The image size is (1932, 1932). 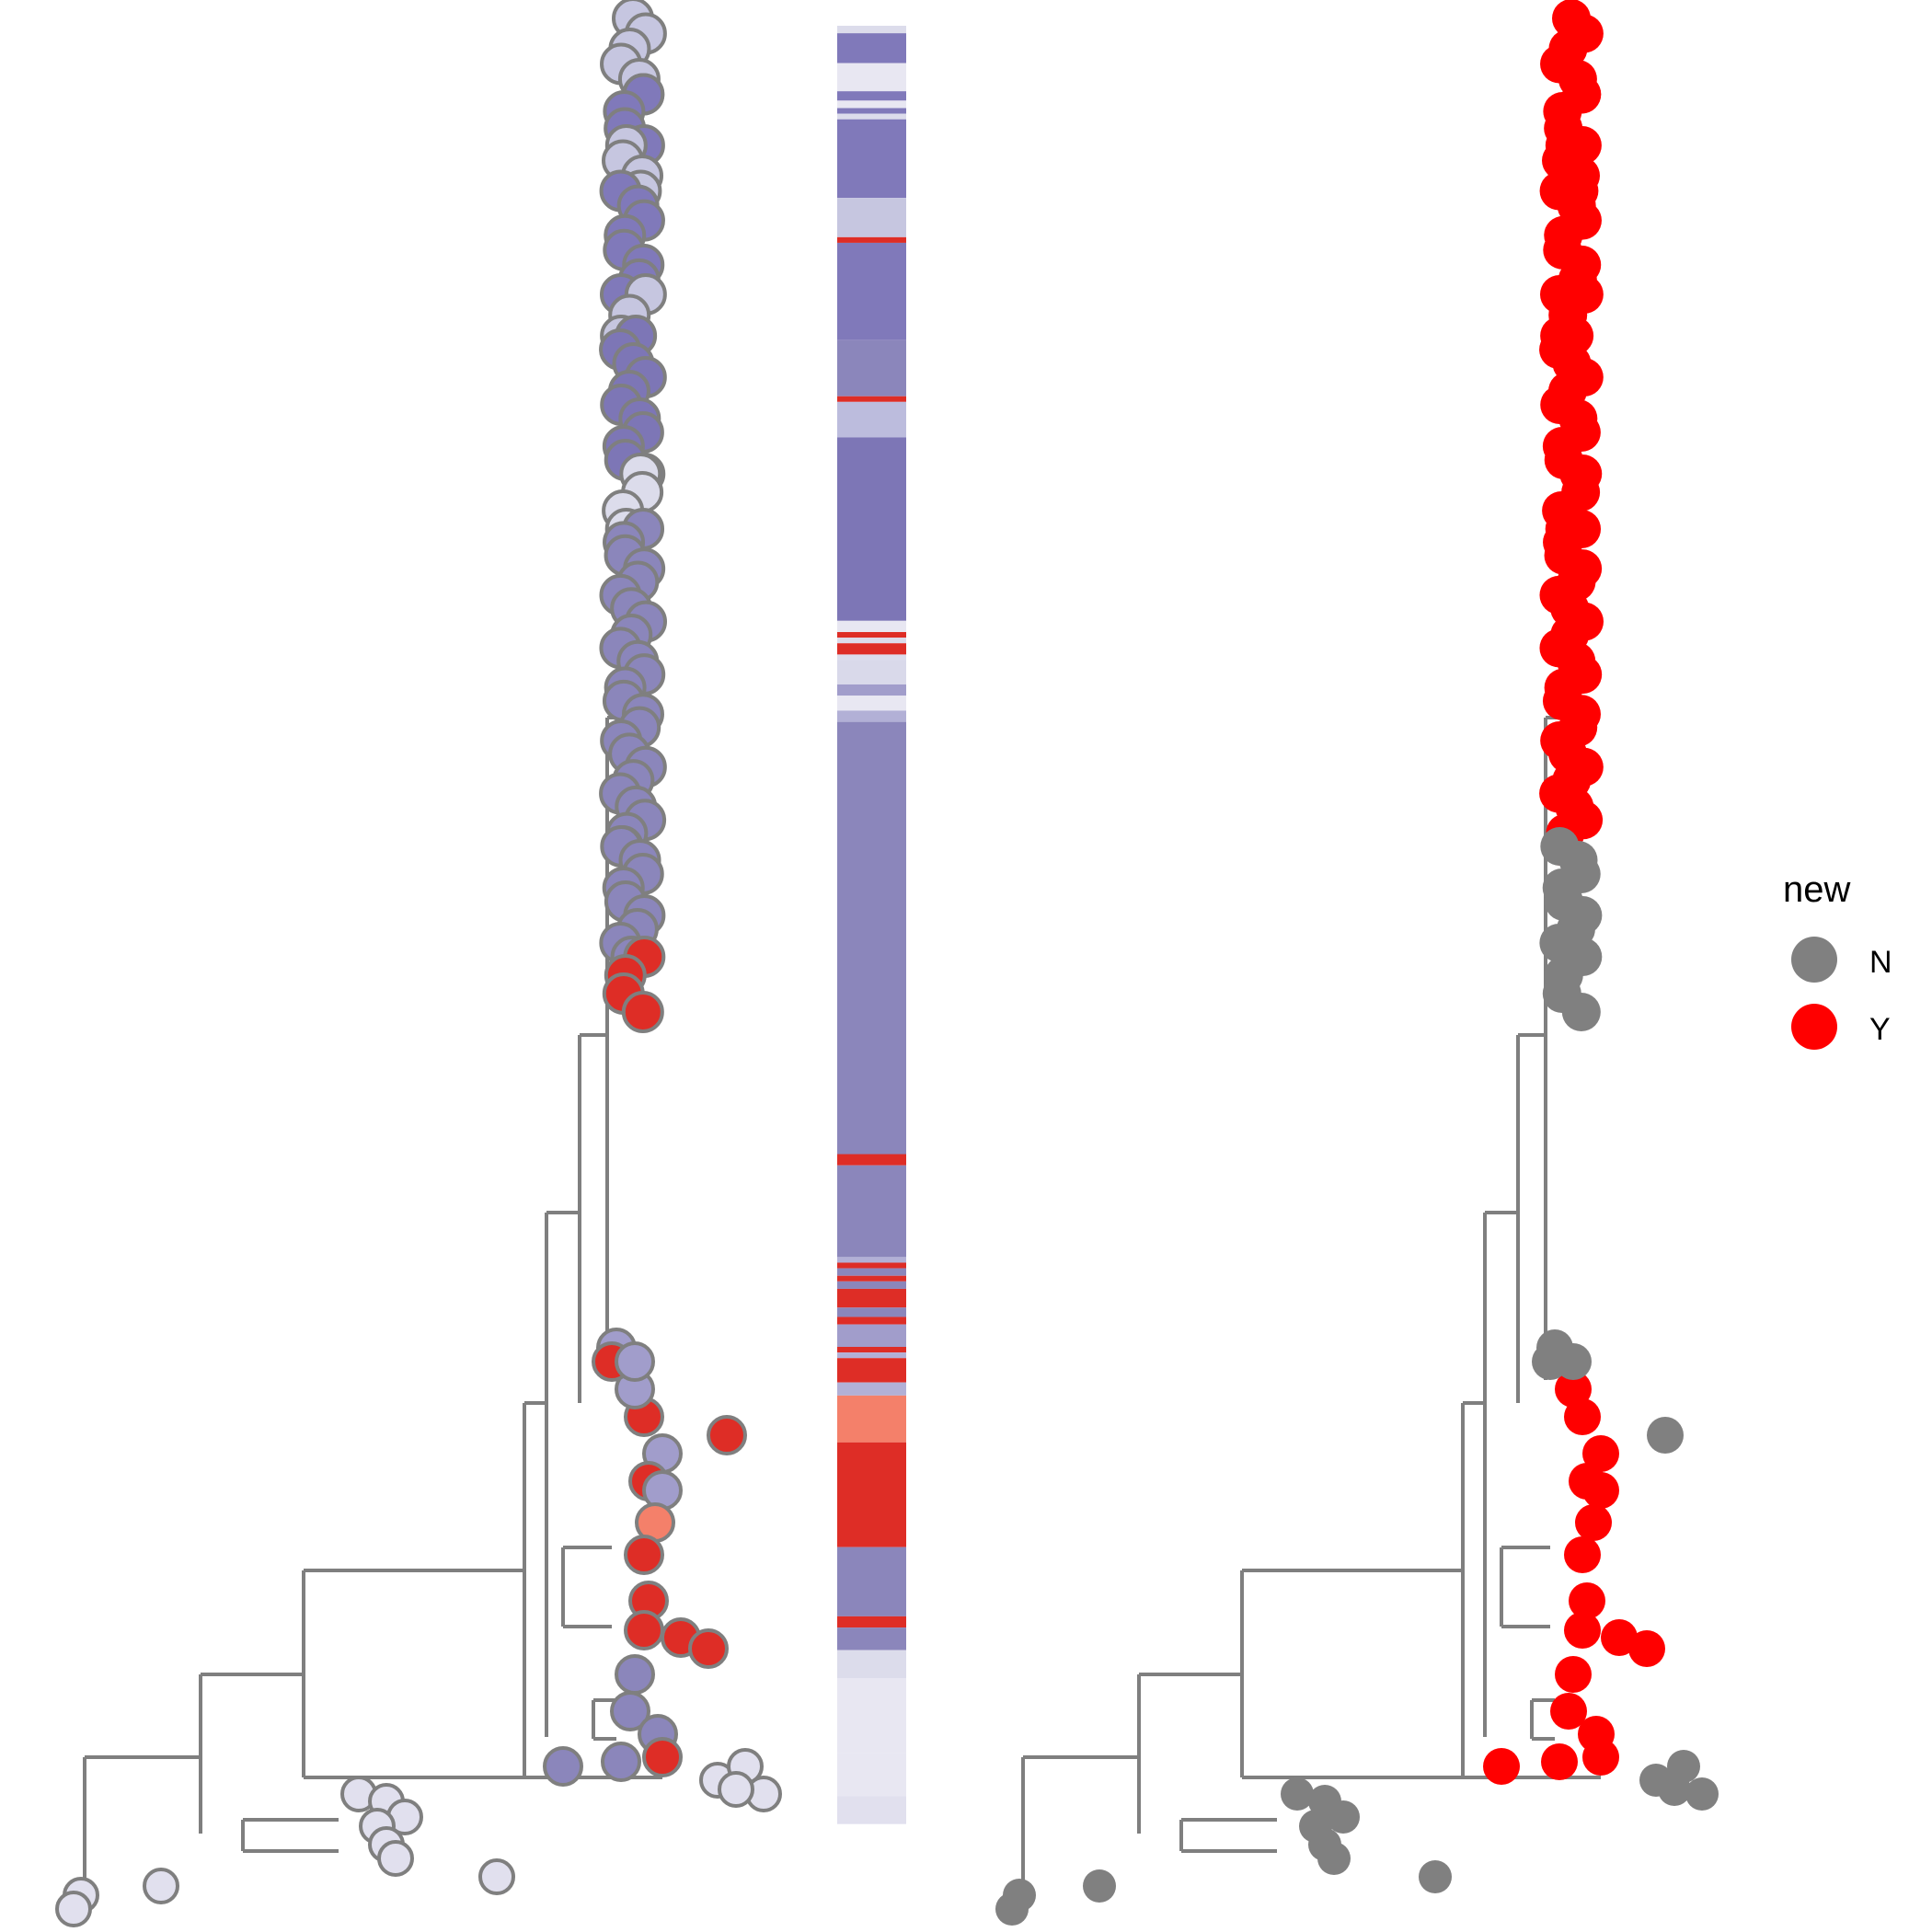 What do you see at coordinates (1837, 959) in the screenshot?
I see `legend: new N Y` at bounding box center [1837, 959].